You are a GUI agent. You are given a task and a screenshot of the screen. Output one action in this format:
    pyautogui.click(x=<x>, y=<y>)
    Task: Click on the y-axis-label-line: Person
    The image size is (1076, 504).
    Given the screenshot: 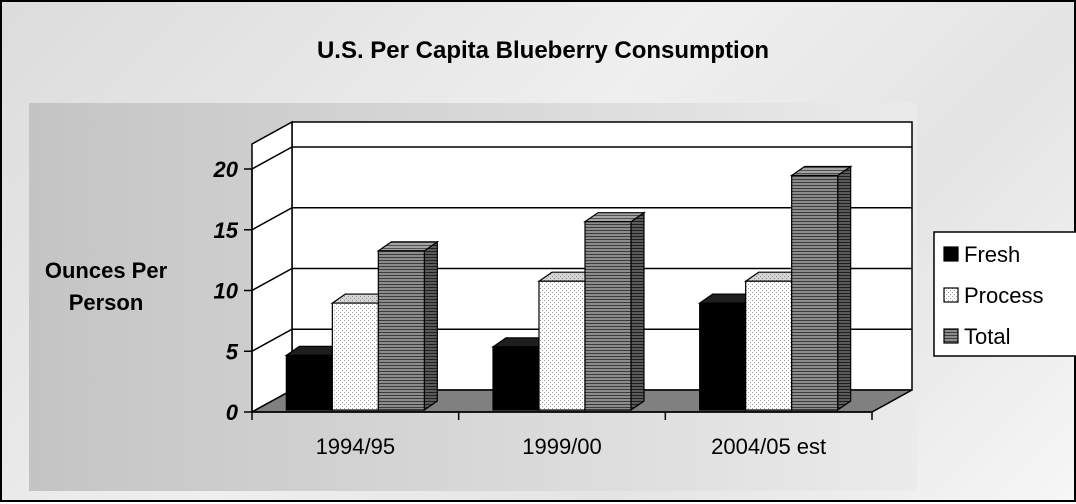 What is the action you would take?
    pyautogui.click(x=106, y=302)
    